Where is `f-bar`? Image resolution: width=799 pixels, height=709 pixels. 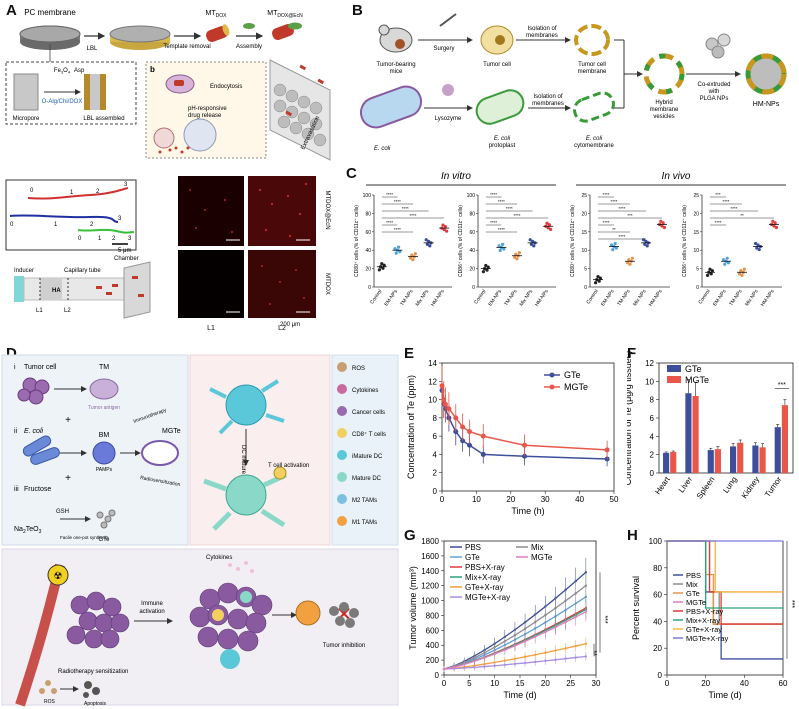
f-bar is located at coordinates (733, 459).